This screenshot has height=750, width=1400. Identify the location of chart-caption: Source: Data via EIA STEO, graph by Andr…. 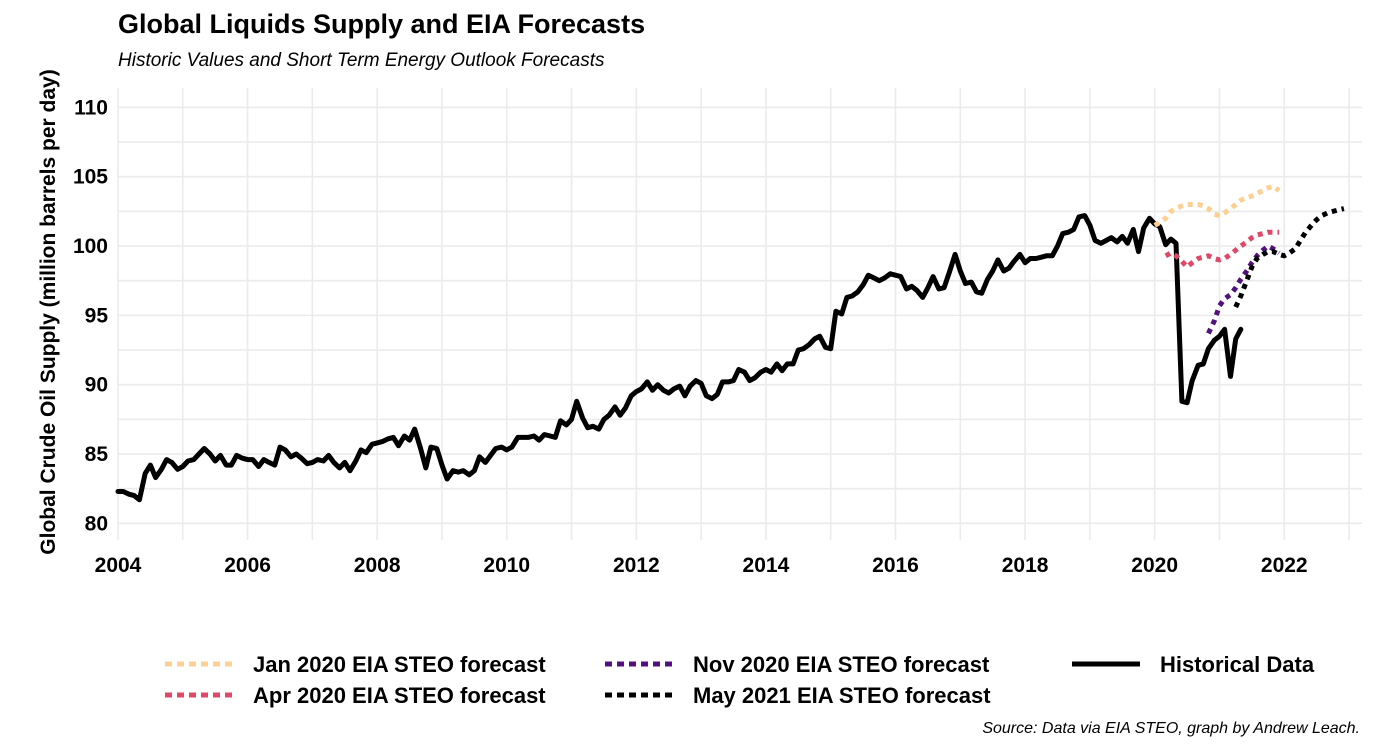
(1171, 728).